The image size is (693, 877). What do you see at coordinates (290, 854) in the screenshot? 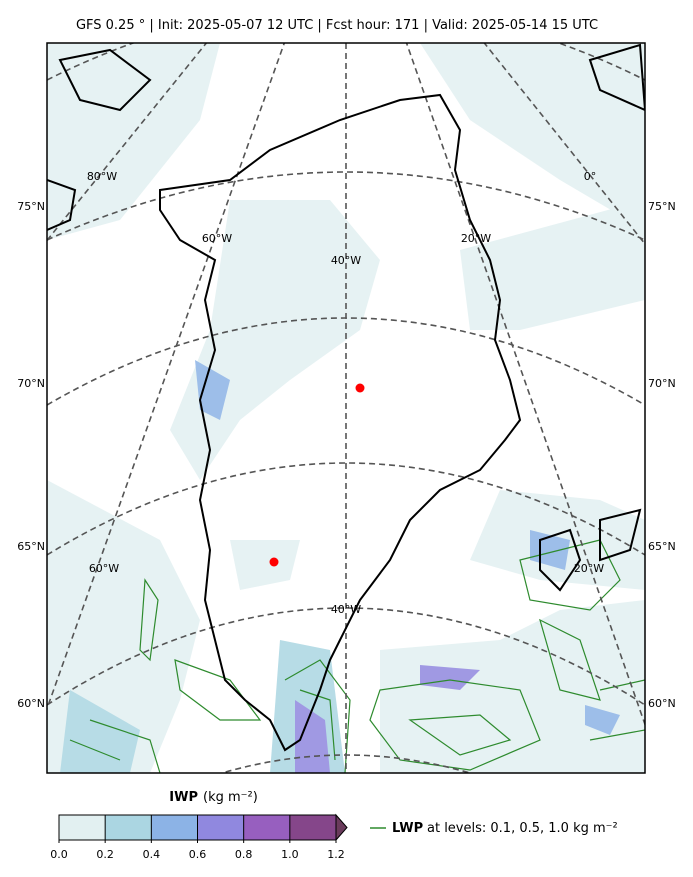
I see `colorbar-tick-label: 1.0` at bounding box center [290, 854].